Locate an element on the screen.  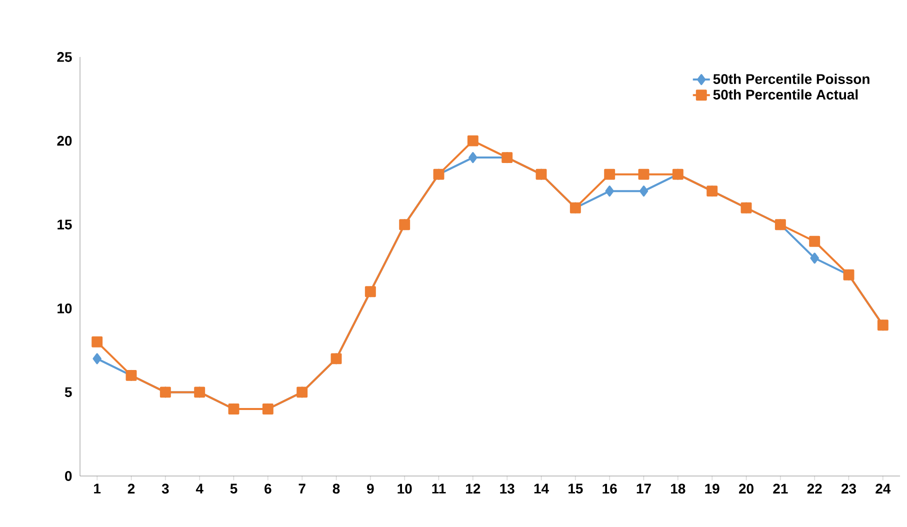
x-tick-label: 4 is located at coordinates (200, 489).